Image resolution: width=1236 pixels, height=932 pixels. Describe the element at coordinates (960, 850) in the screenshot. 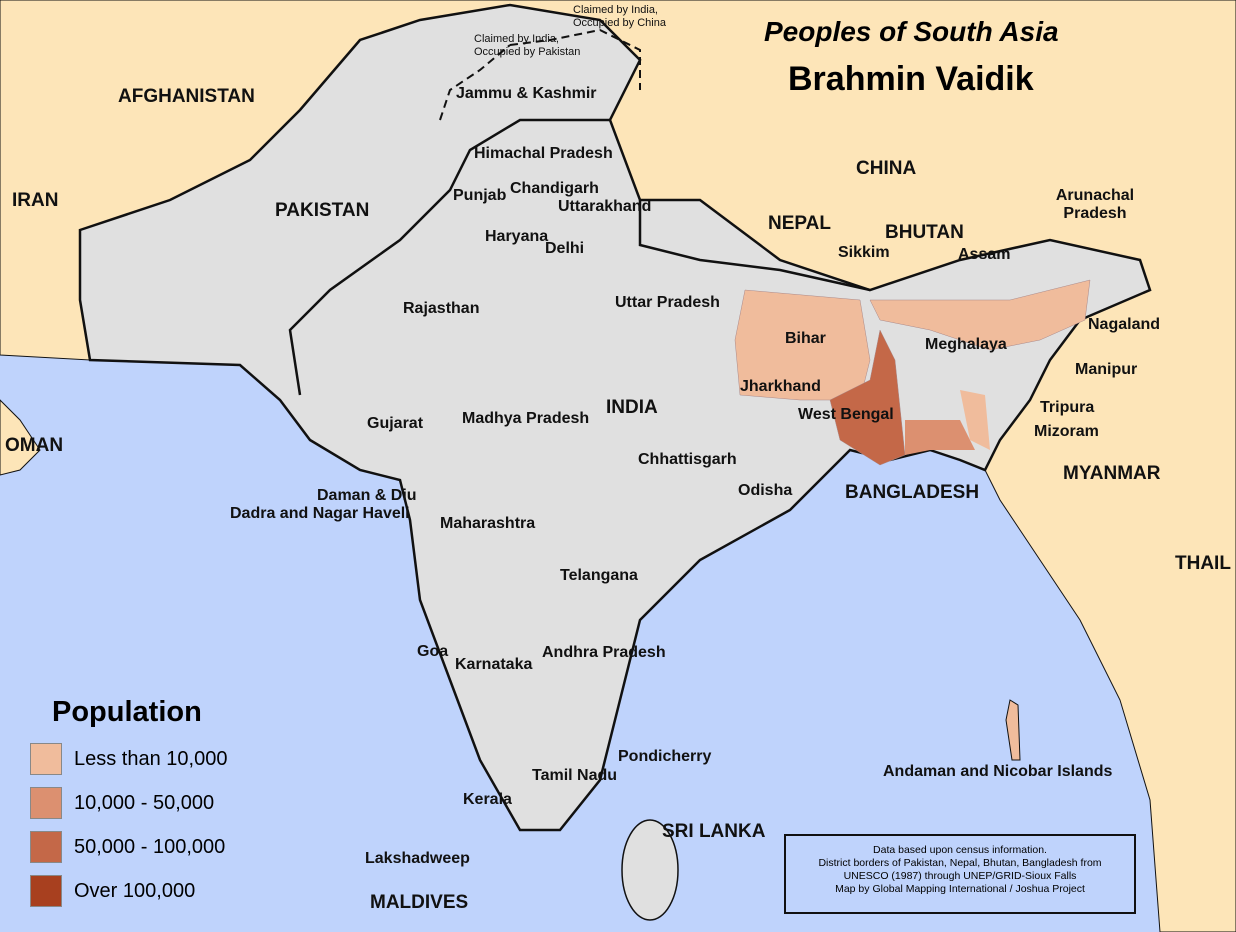

I see `credit-line: Data based upon census information.` at that location.